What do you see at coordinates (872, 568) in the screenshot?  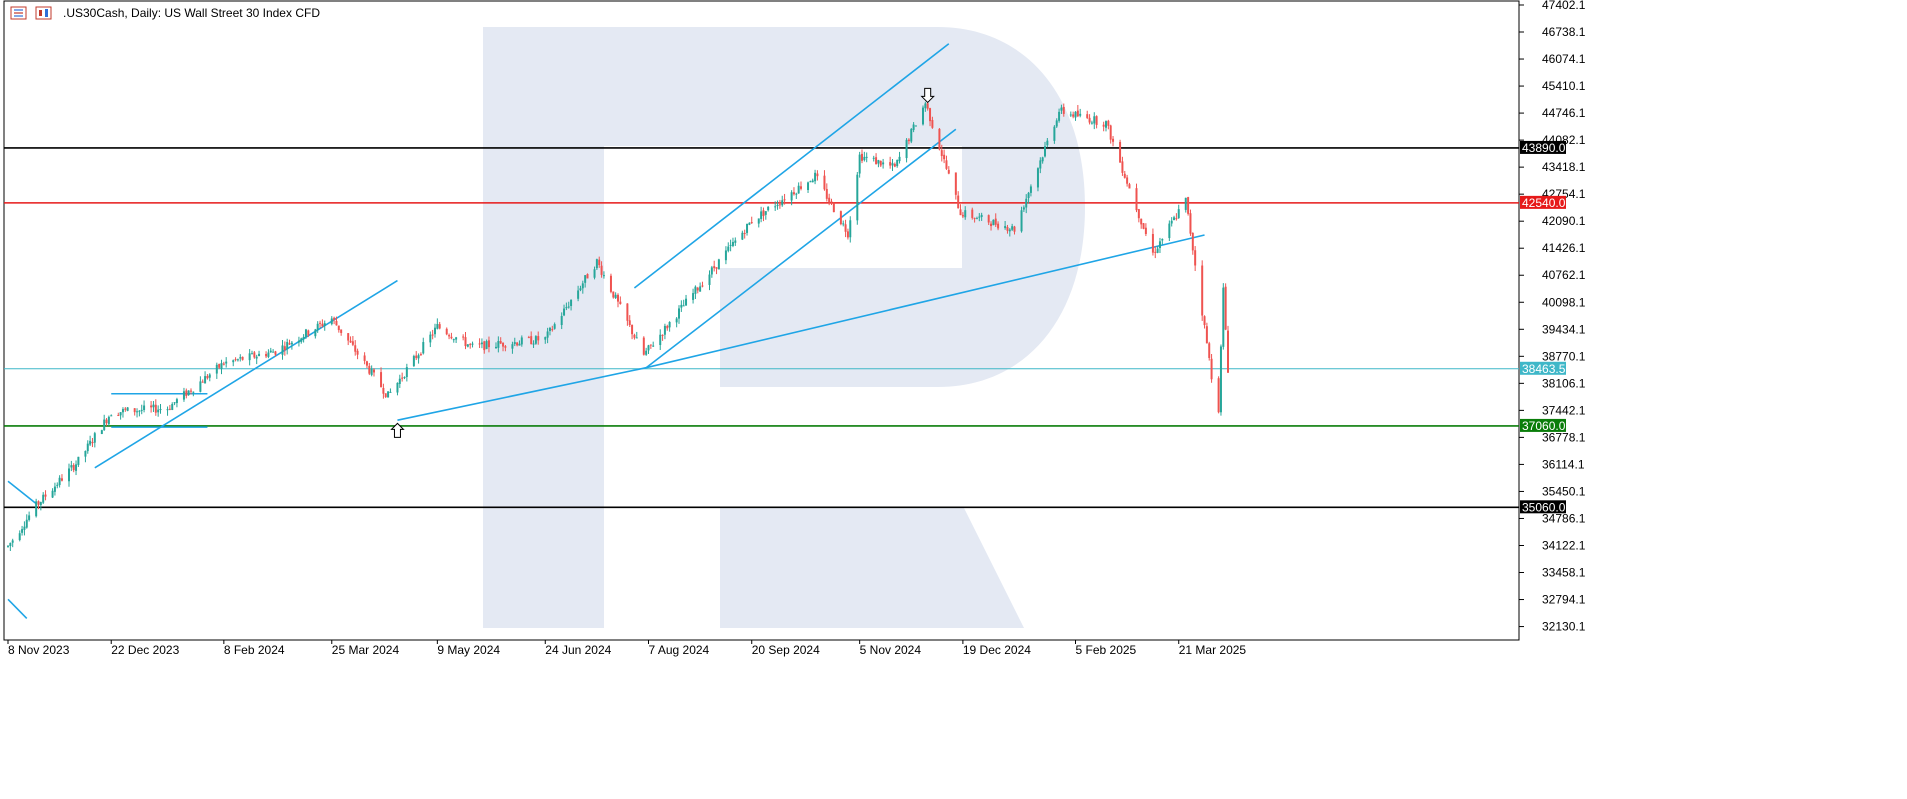 I see `watermark-r-leg` at bounding box center [872, 568].